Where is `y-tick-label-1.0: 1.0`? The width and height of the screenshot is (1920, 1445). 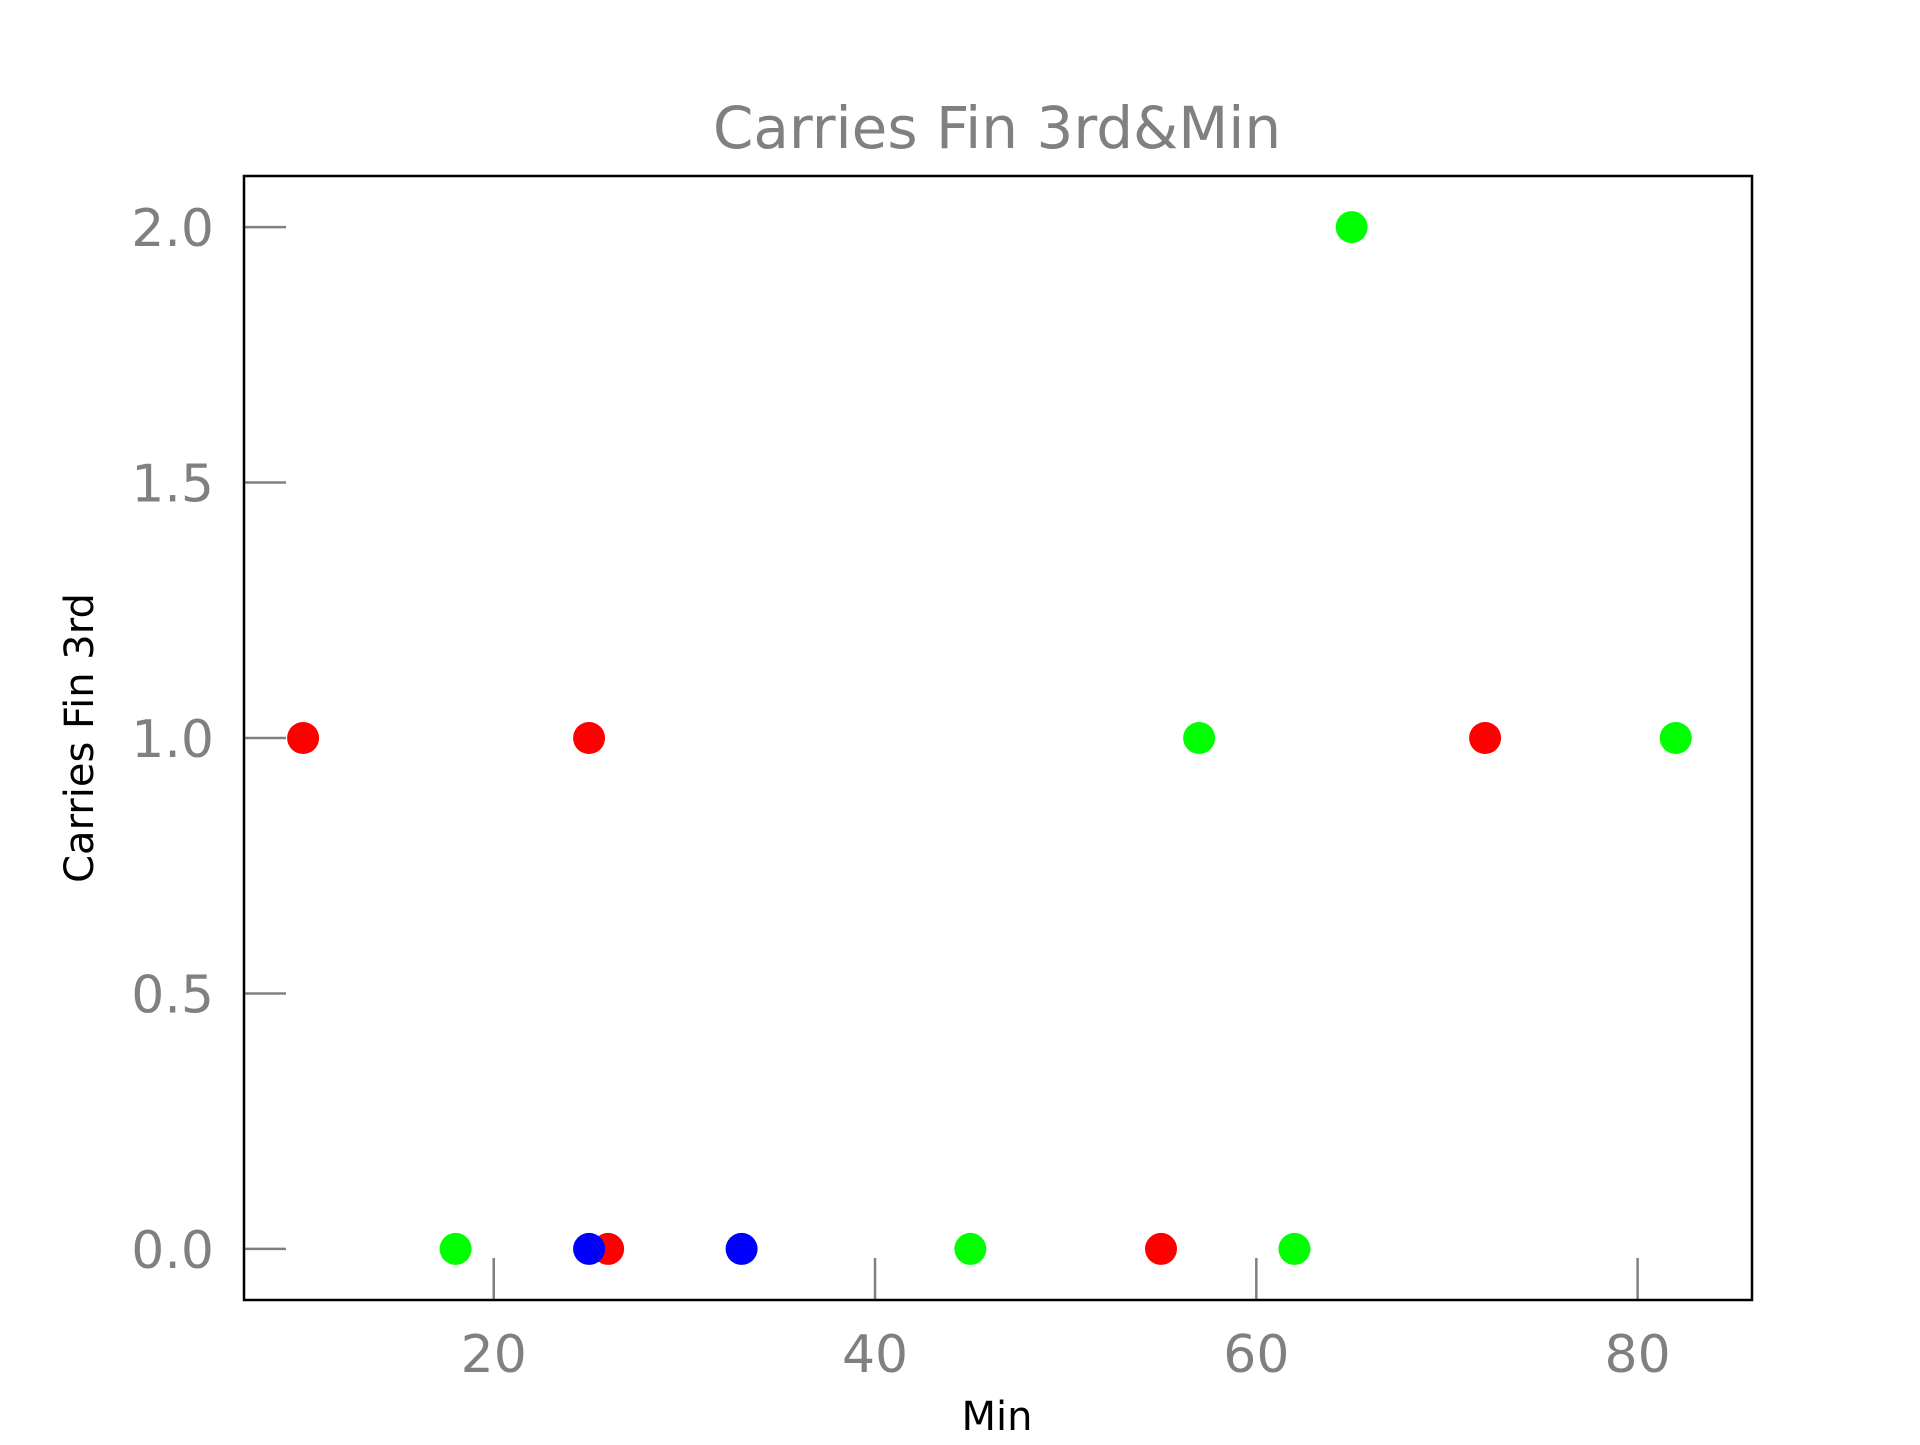
y-tick-label-1.0: 1.0 is located at coordinates (172, 740).